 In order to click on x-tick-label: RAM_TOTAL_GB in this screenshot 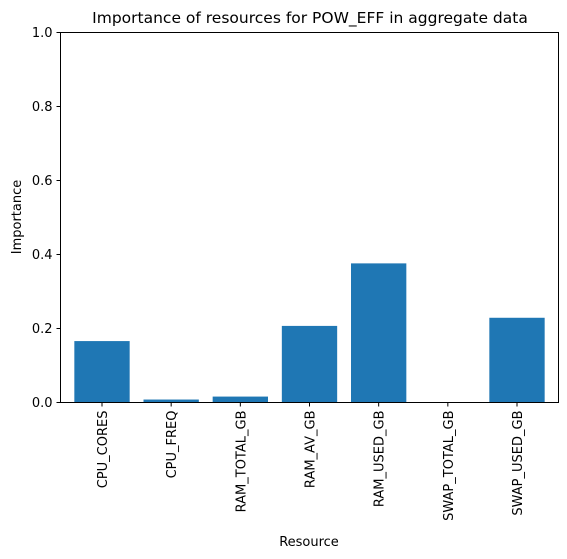, I will do `click(241, 462)`.